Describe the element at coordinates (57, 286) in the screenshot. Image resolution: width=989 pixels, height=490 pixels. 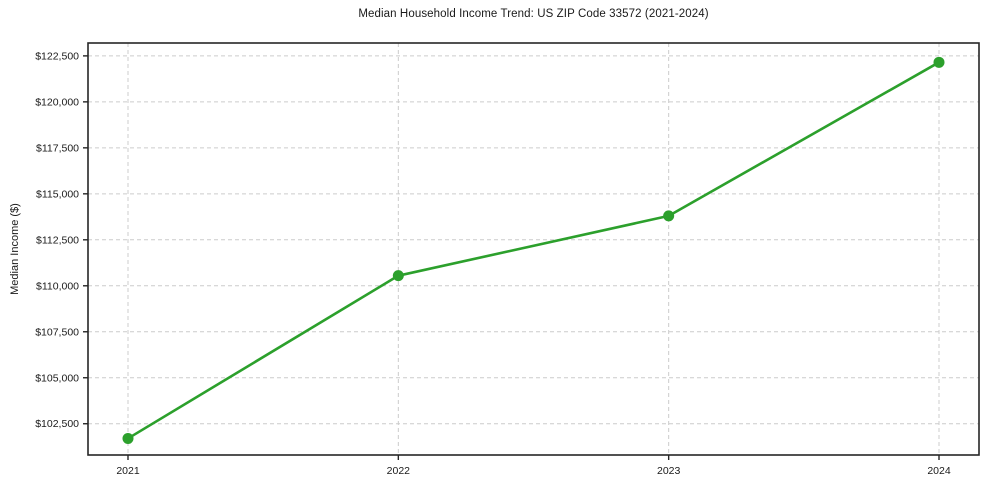
I see `y-tick-label: $110,000` at that location.